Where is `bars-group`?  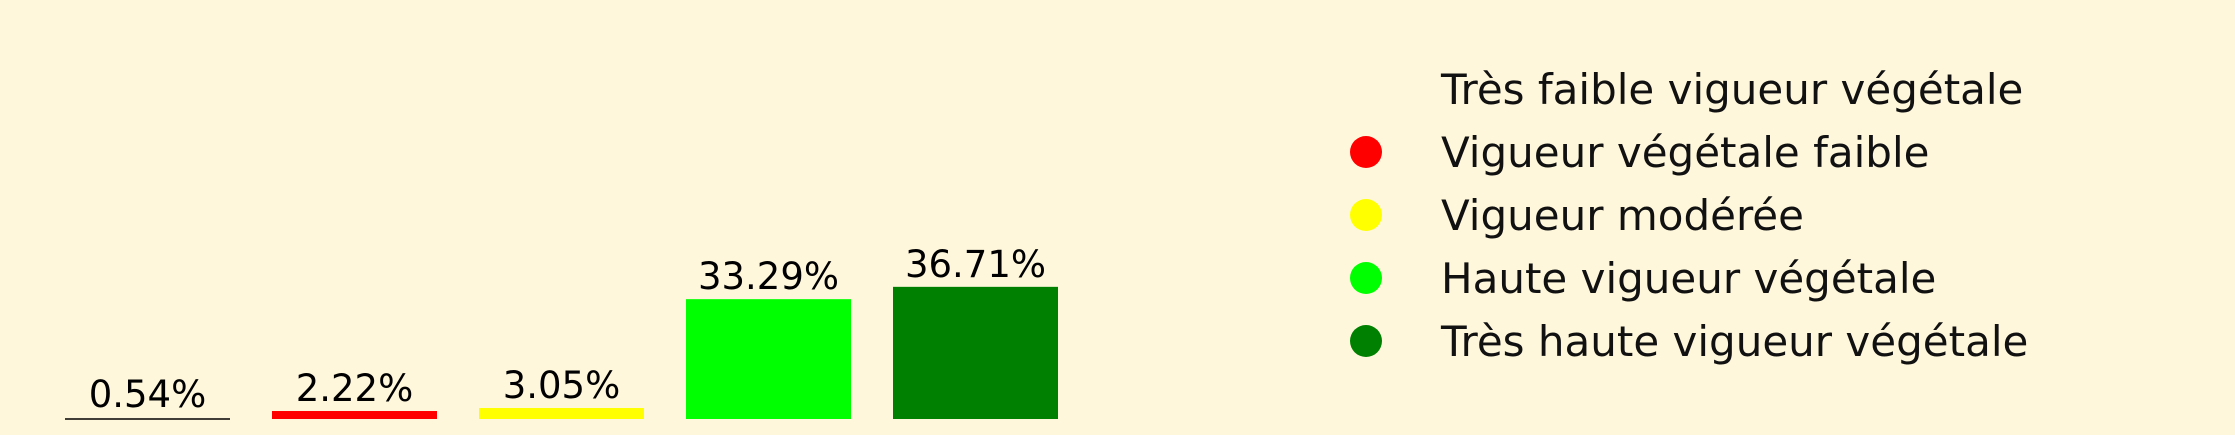
bars-group is located at coordinates (561, 353).